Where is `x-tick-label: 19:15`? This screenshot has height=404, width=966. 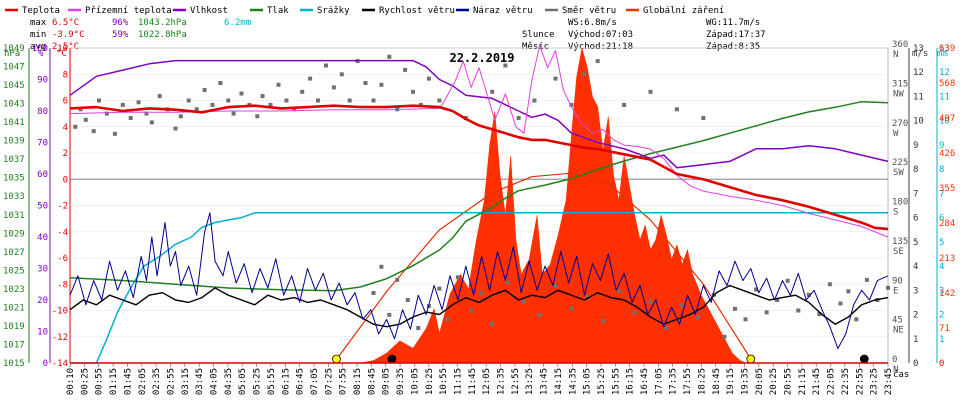
x-tick-label: 19:15 is located at coordinates (731, 381).